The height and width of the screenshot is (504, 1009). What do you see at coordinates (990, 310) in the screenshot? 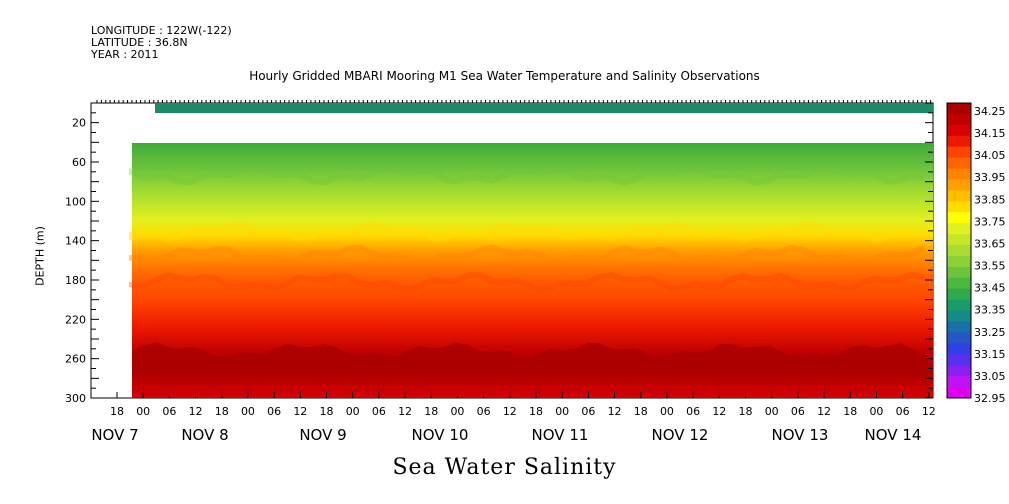
I see `colorbar-label: 33.35` at bounding box center [990, 310].